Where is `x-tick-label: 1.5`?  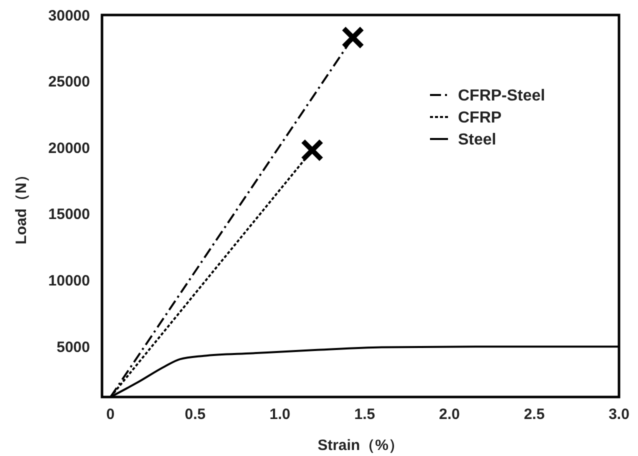 x-tick-label: 1.5 is located at coordinates (365, 414).